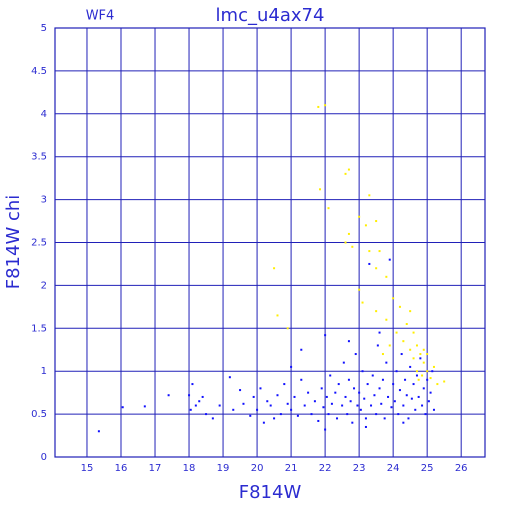 This screenshot has height=512, width=512. I want to click on x-tick-label: 17, so click(155, 468).